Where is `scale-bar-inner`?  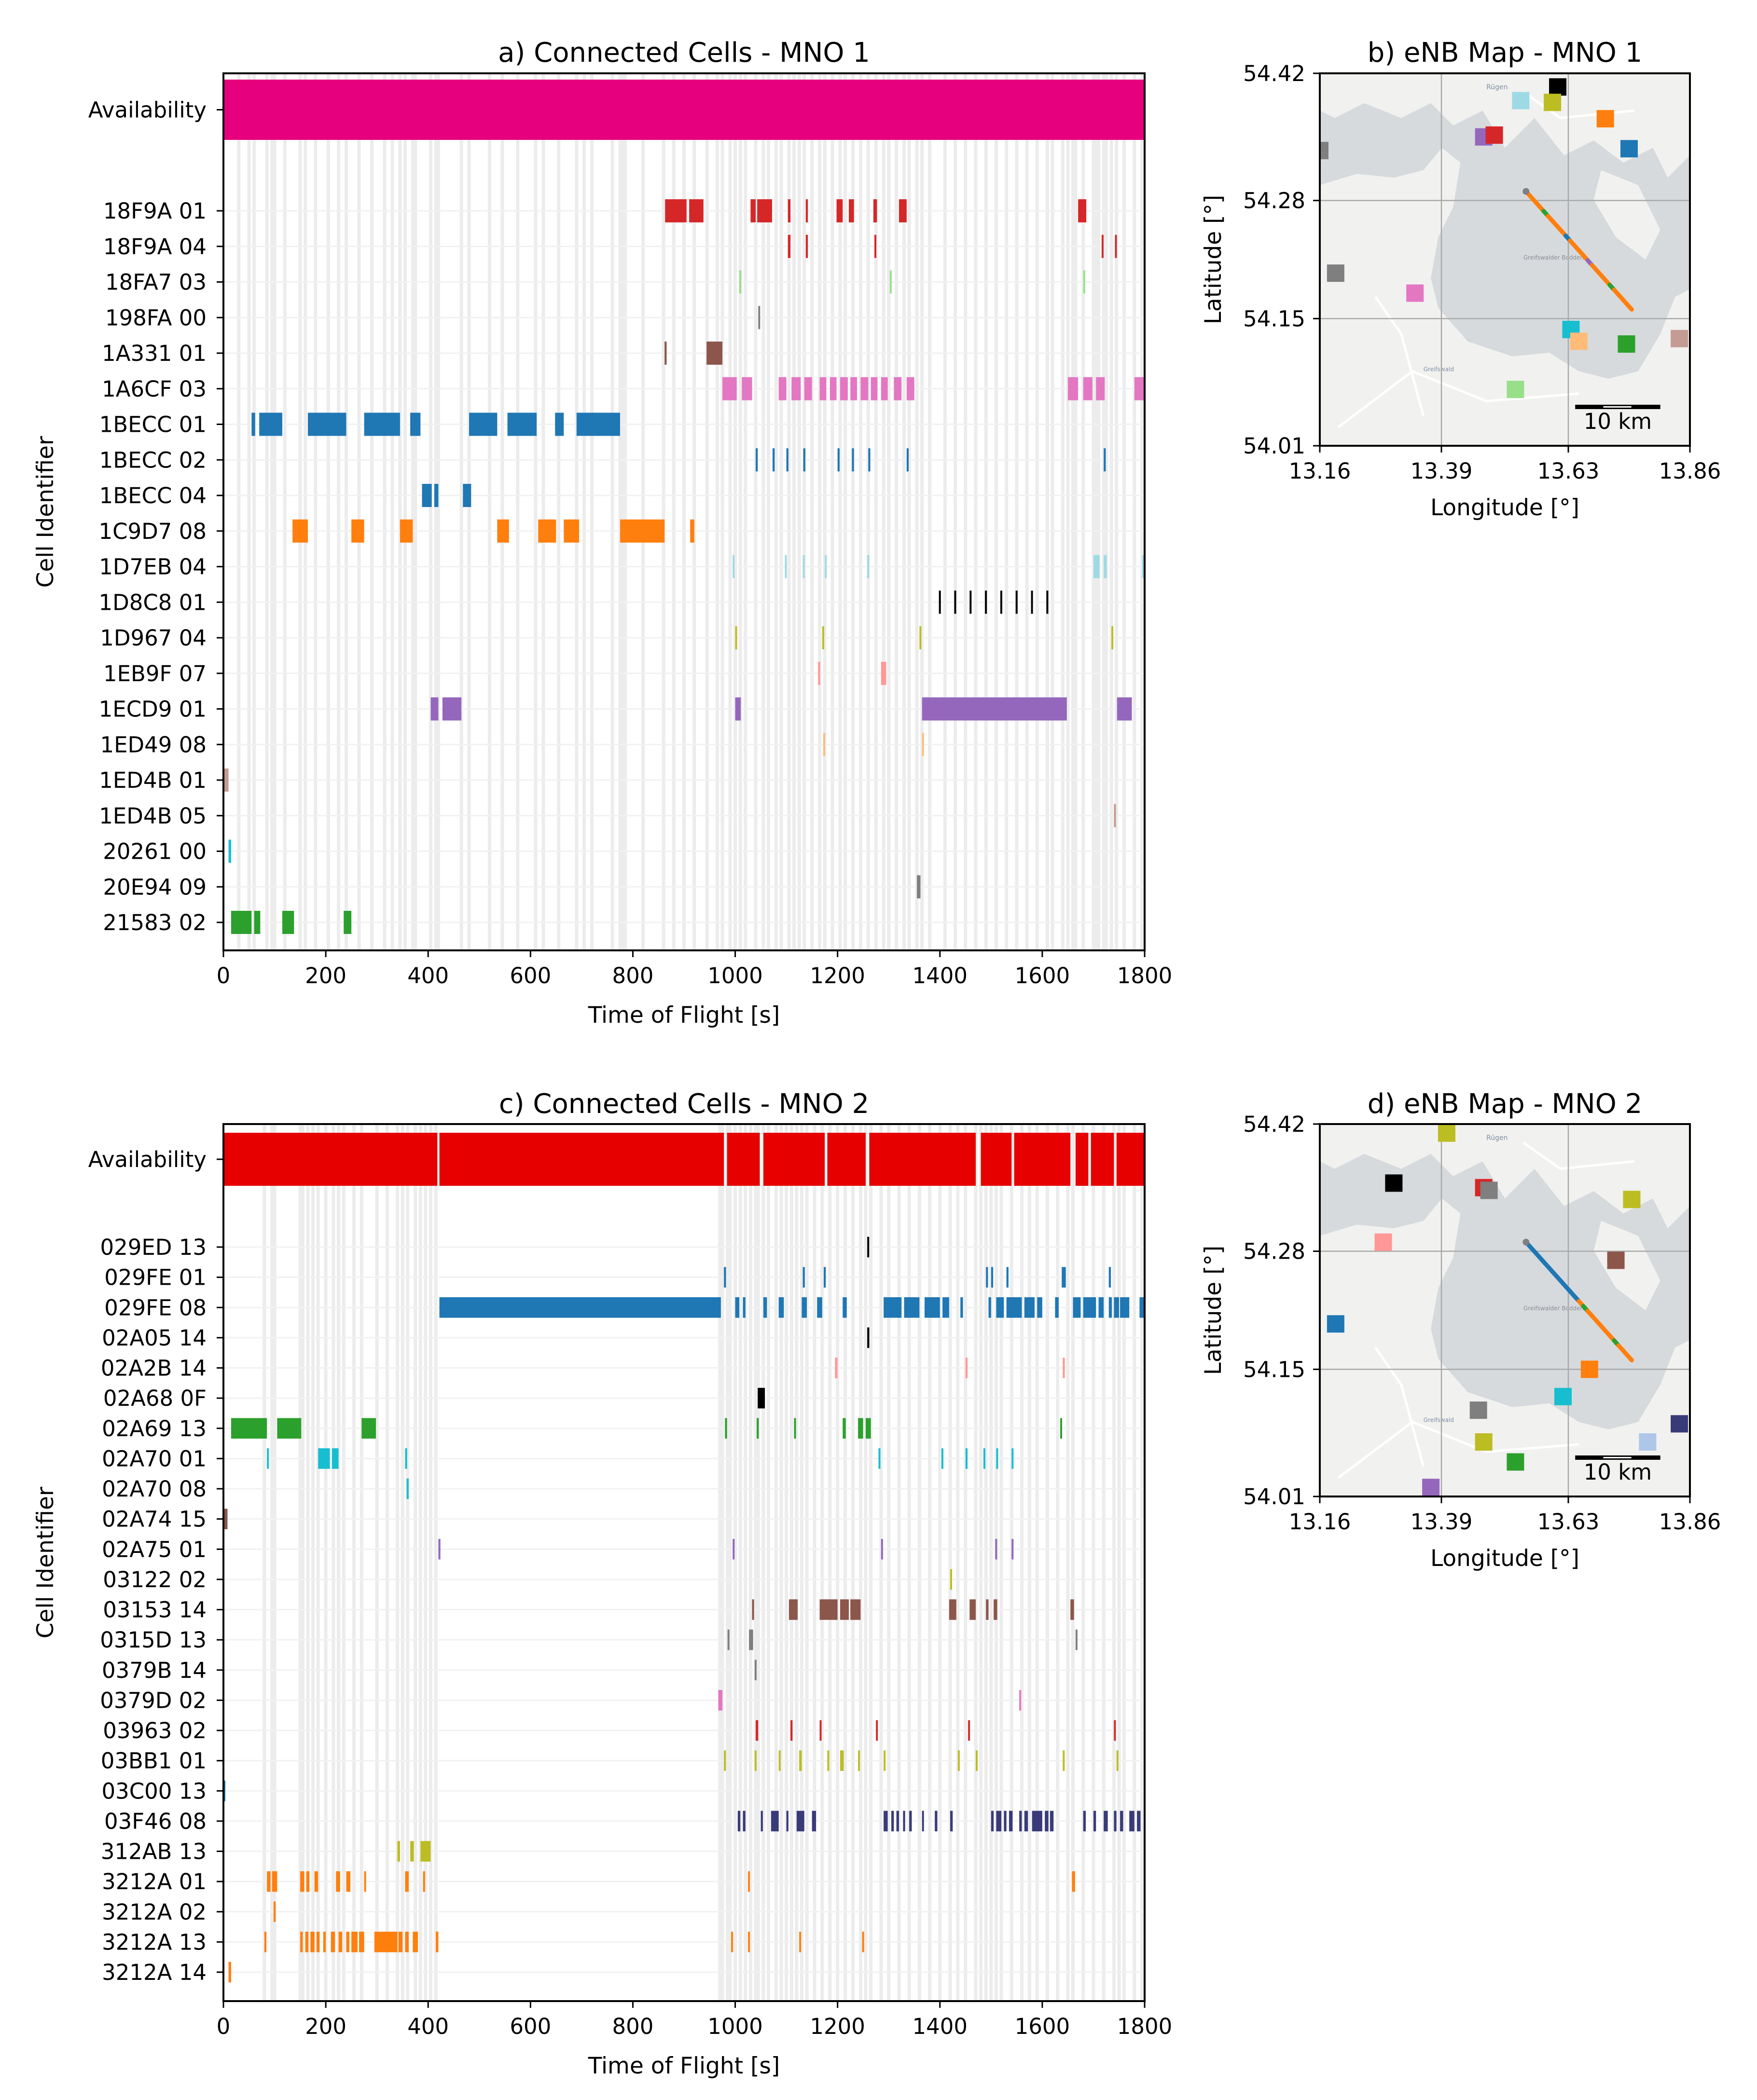
scale-bar-inner is located at coordinates (1617, 407).